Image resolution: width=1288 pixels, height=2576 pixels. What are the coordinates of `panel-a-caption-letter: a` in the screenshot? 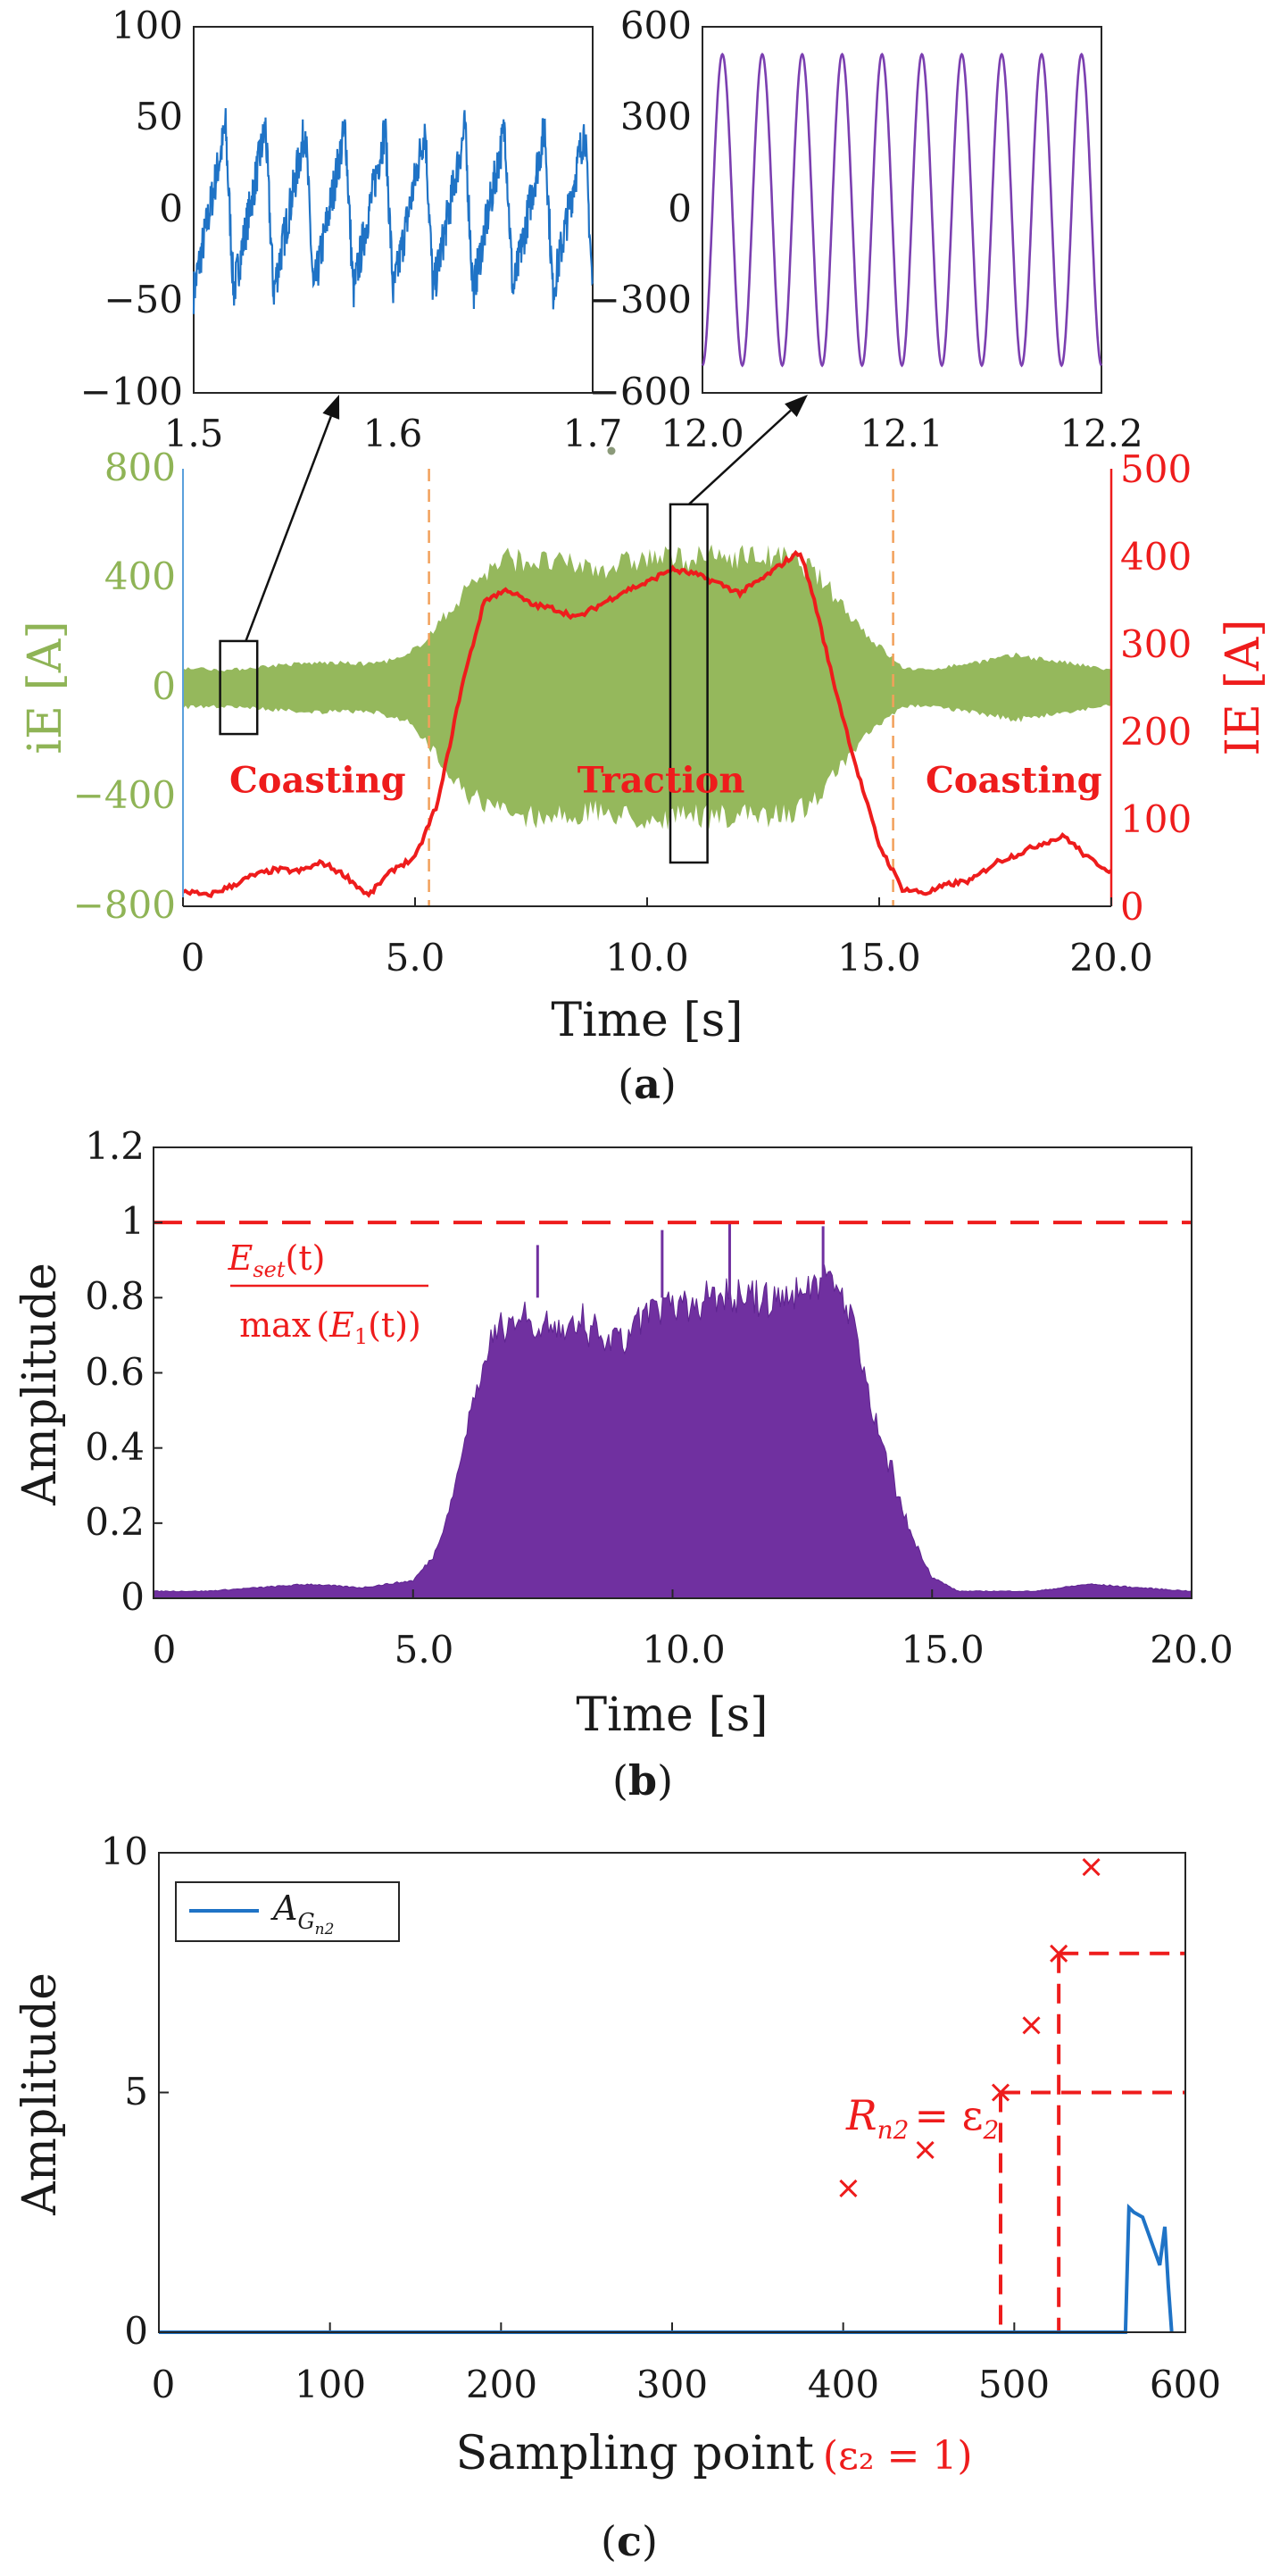 It's located at (648, 1084).